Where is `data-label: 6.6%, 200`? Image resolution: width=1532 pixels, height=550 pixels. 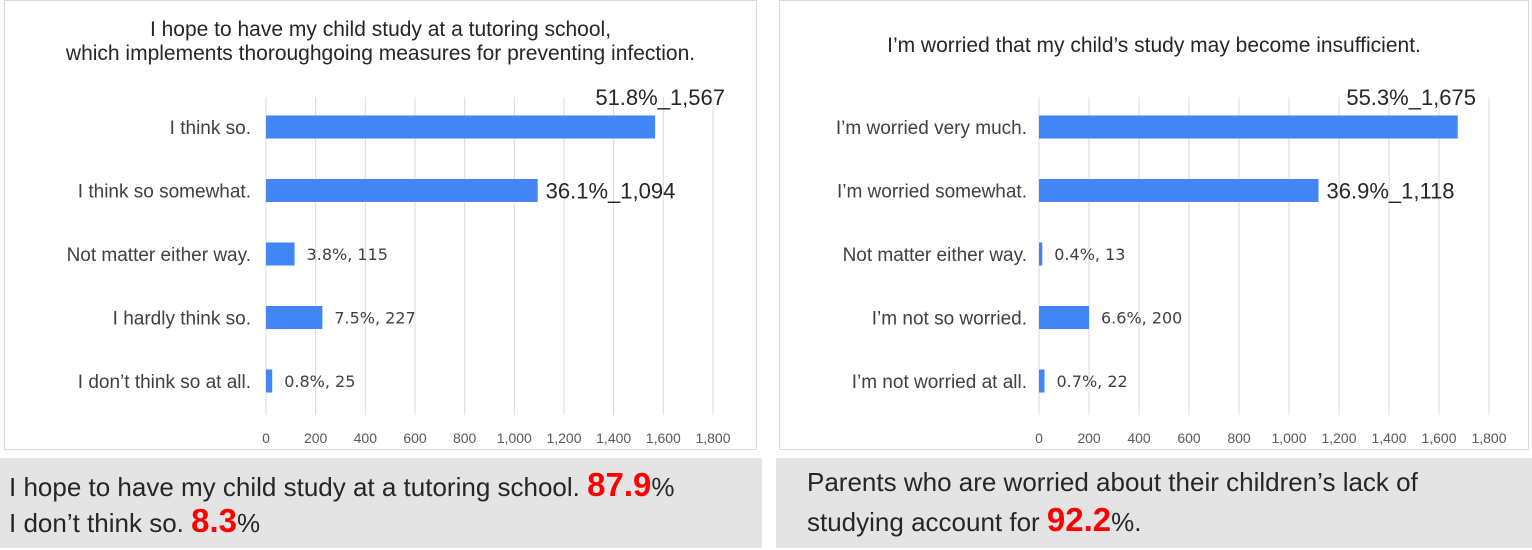
data-label: 6.6%, 200 is located at coordinates (1141, 318).